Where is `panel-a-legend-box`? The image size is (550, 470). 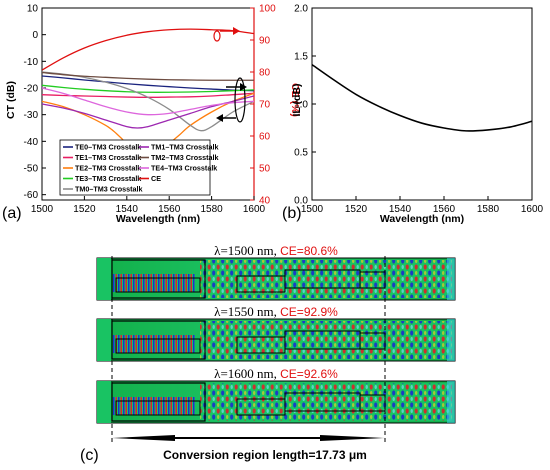
panel-a-legend-box is located at coordinates (135, 167).